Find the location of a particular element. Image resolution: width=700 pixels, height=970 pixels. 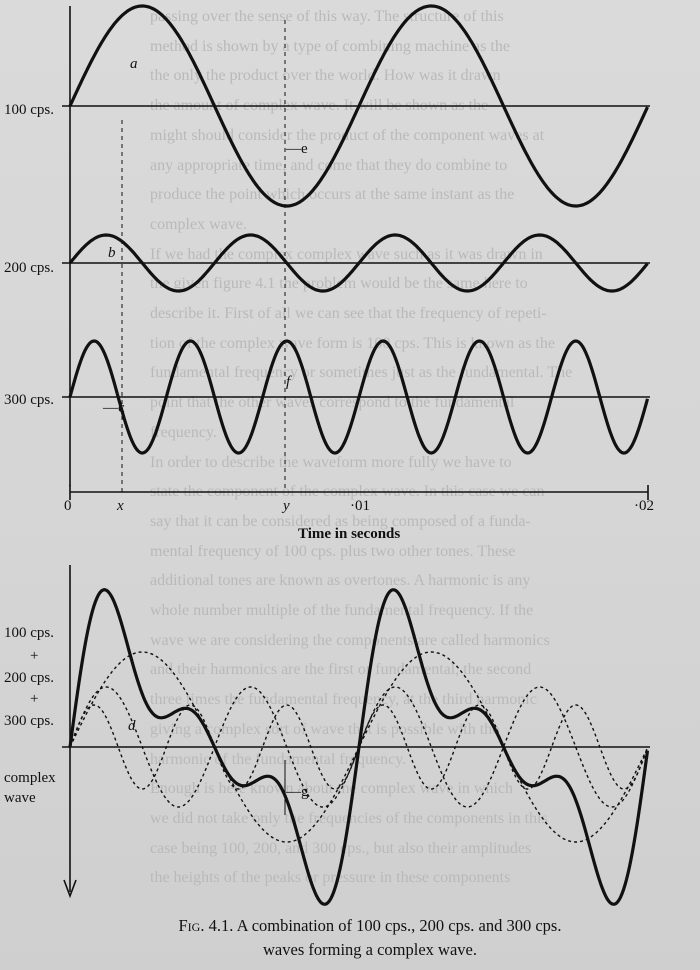

tick-y: y is located at coordinates (285, 506).